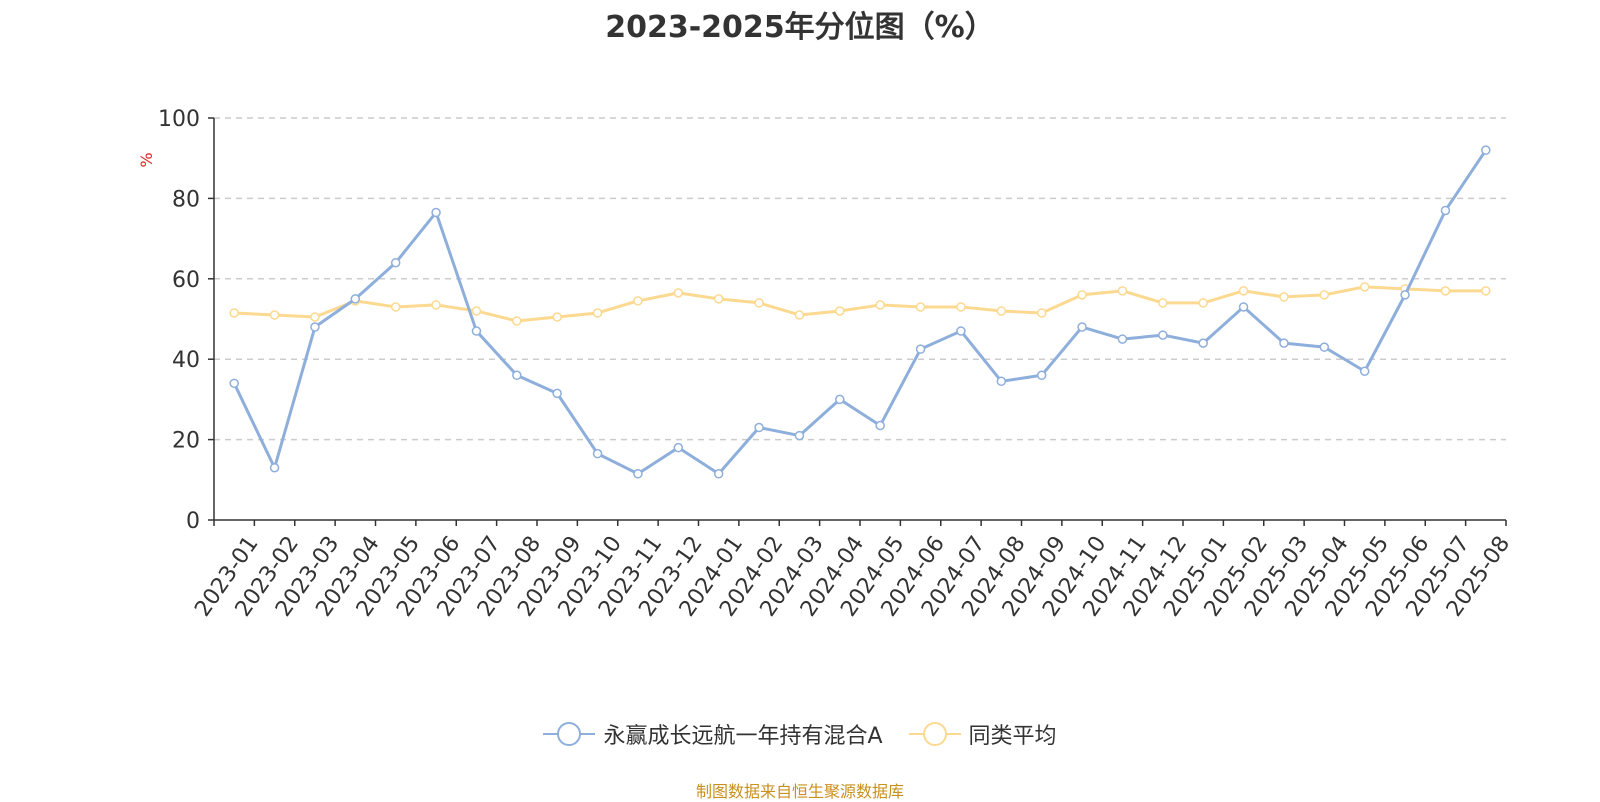  Describe the element at coordinates (146, 159) in the screenshot. I see `y-axis-label: %` at that location.